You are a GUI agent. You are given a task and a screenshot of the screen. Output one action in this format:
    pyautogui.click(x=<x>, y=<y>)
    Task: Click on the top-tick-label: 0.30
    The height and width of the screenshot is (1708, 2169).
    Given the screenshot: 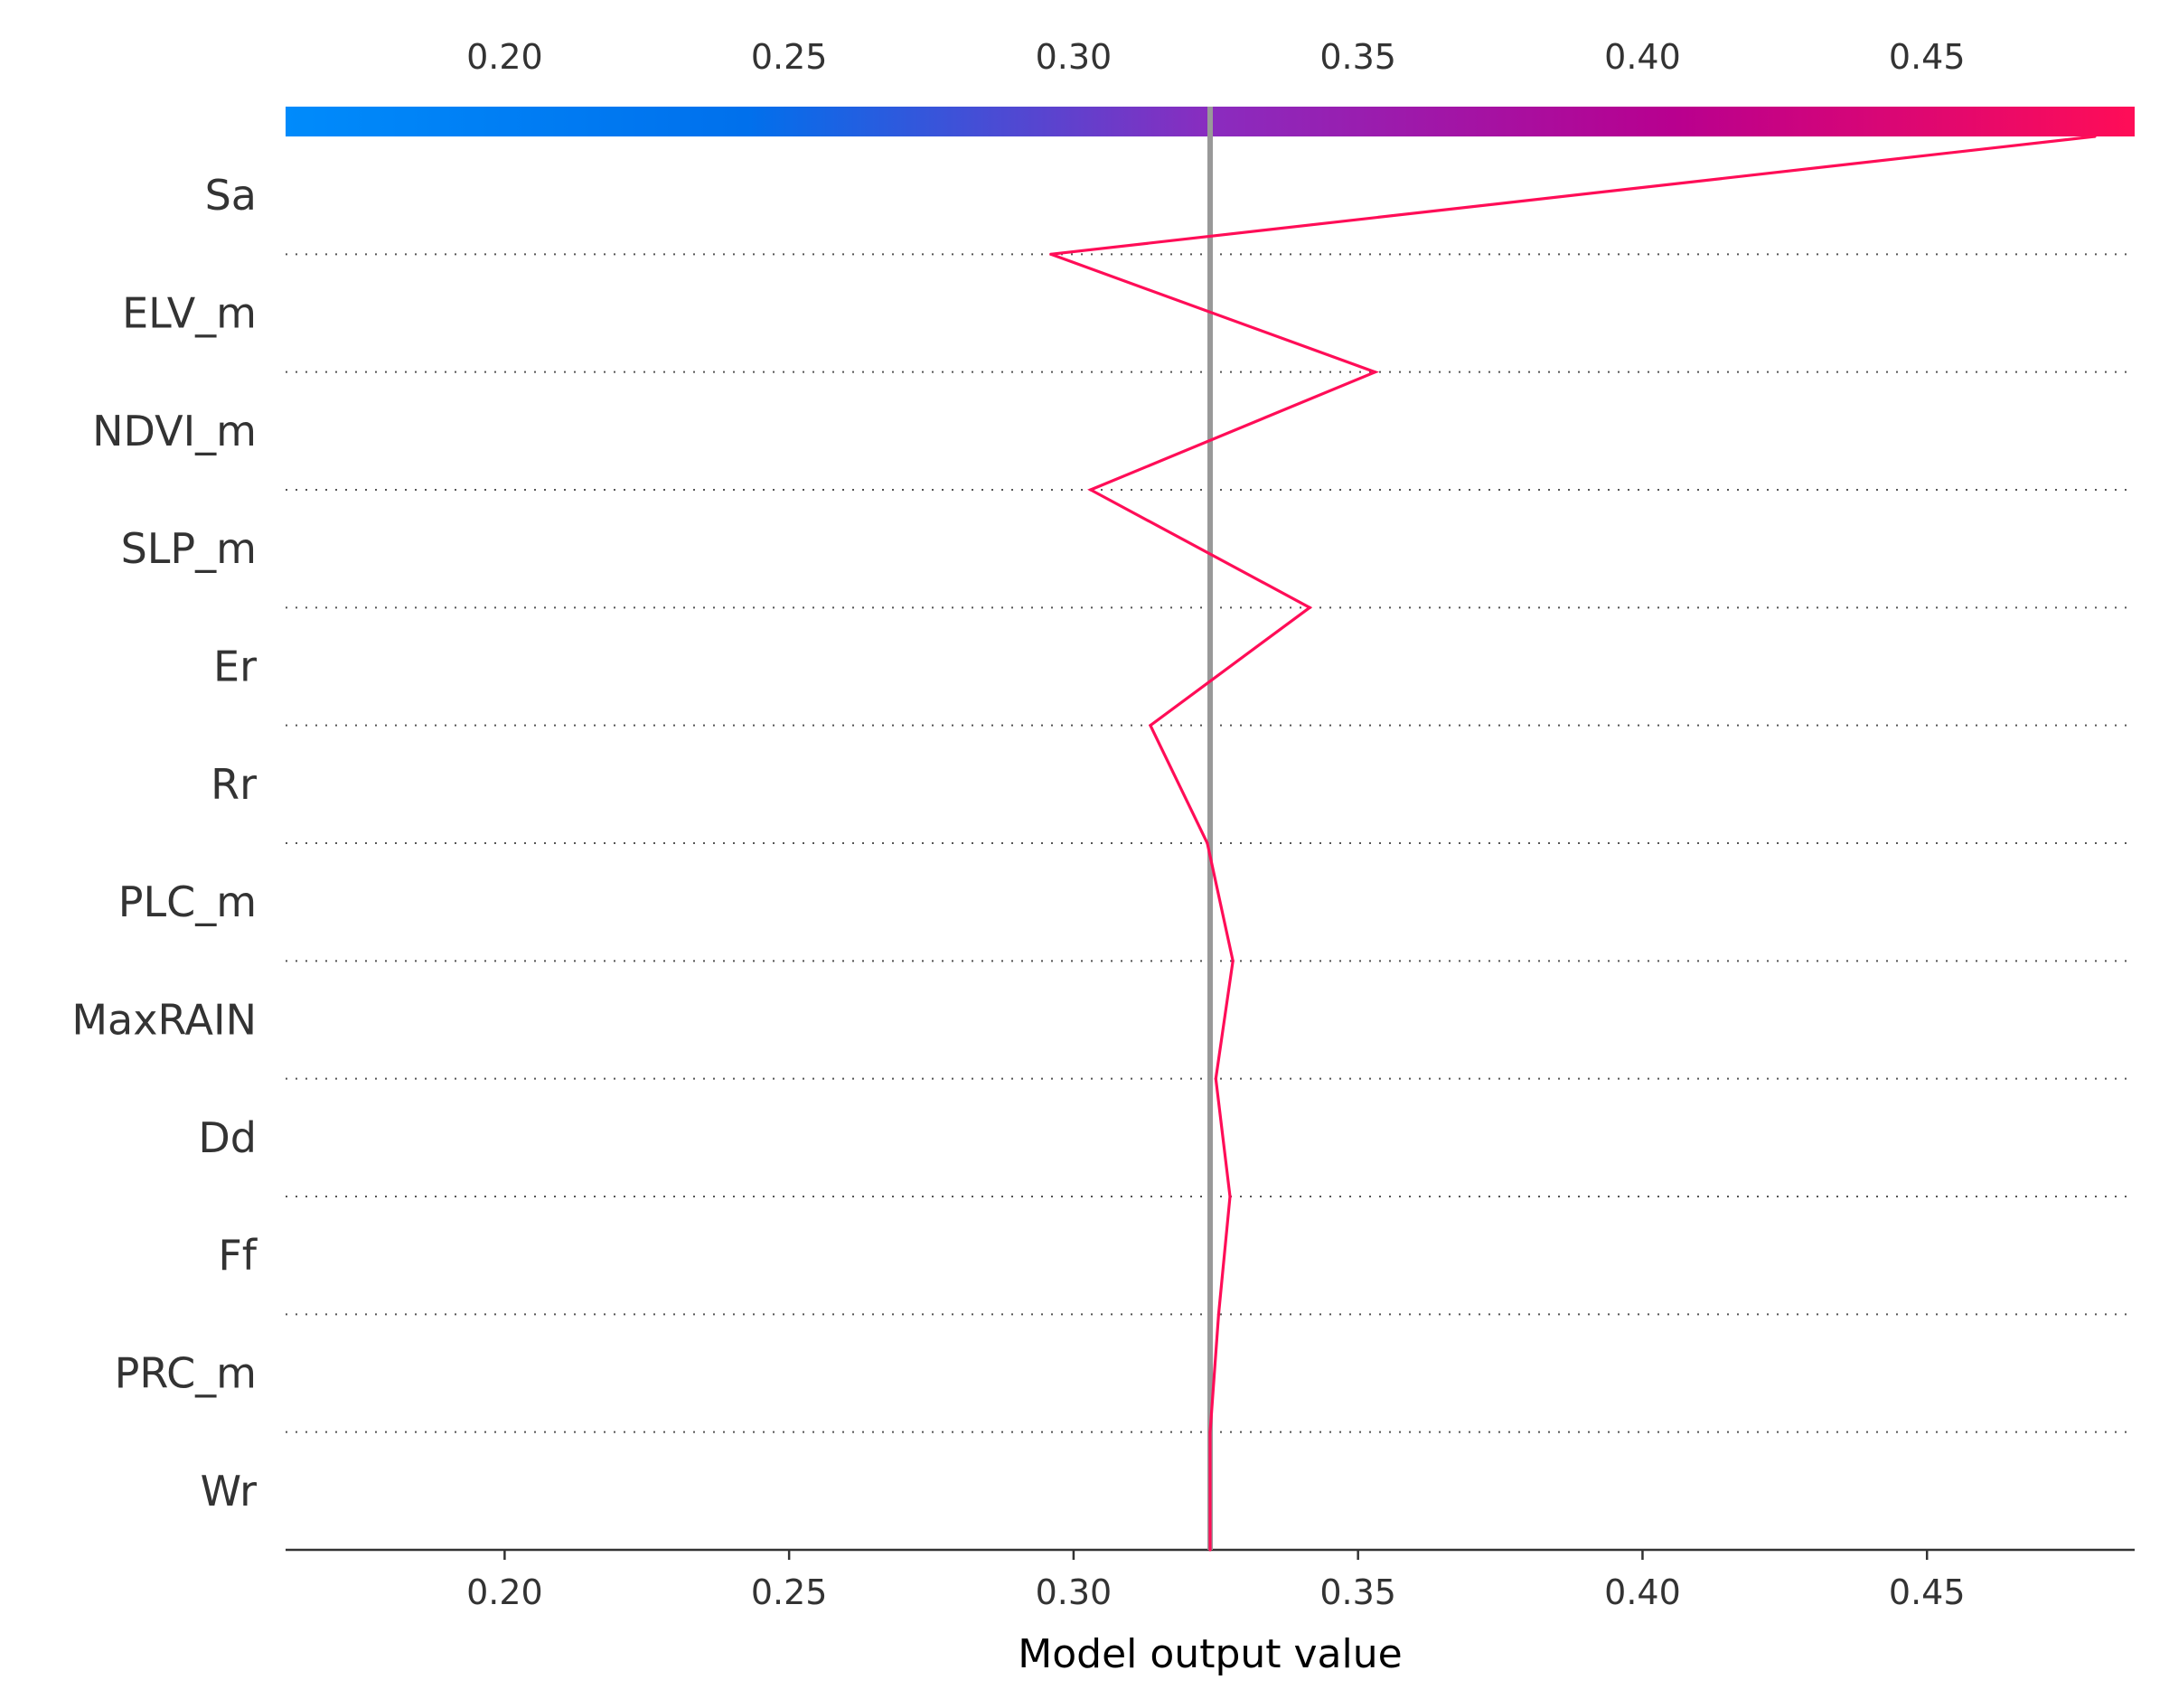 What is the action you would take?
    pyautogui.click(x=1074, y=57)
    